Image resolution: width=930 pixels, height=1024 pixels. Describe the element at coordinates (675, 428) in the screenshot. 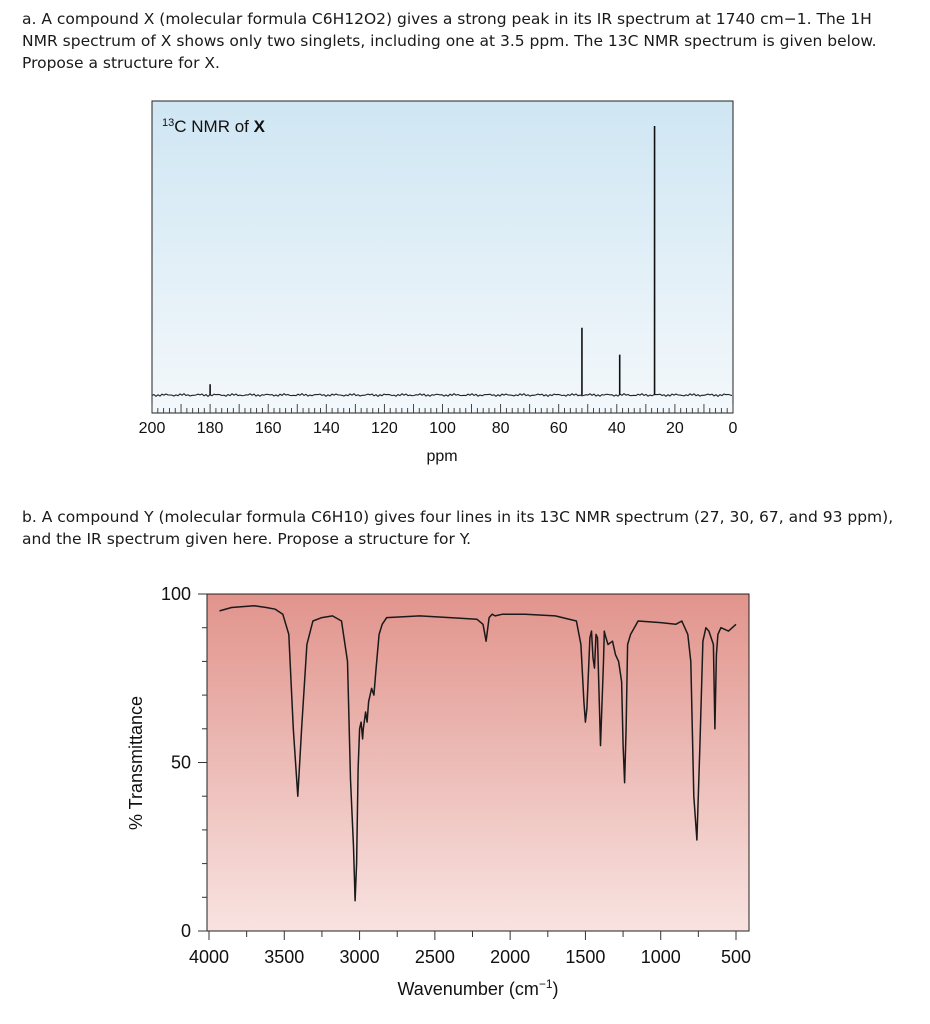

I see `nmr-x-tick-label: 20` at that location.